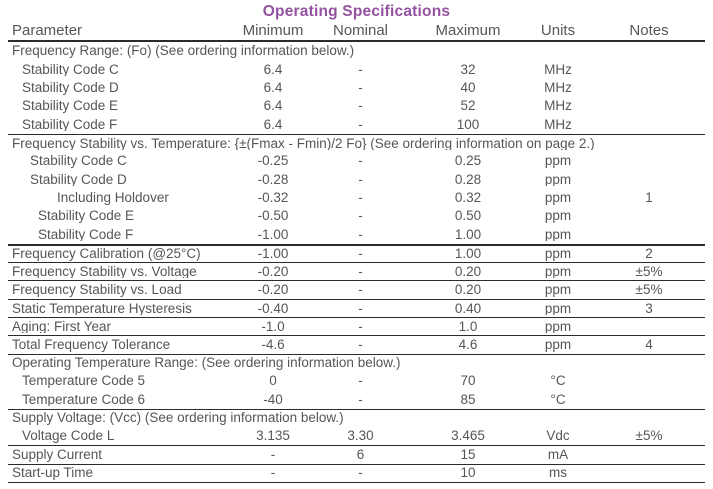 The height and width of the screenshot is (489, 713). Describe the element at coordinates (273, 436) in the screenshot. I see `minimum-cell: 3.135` at that location.